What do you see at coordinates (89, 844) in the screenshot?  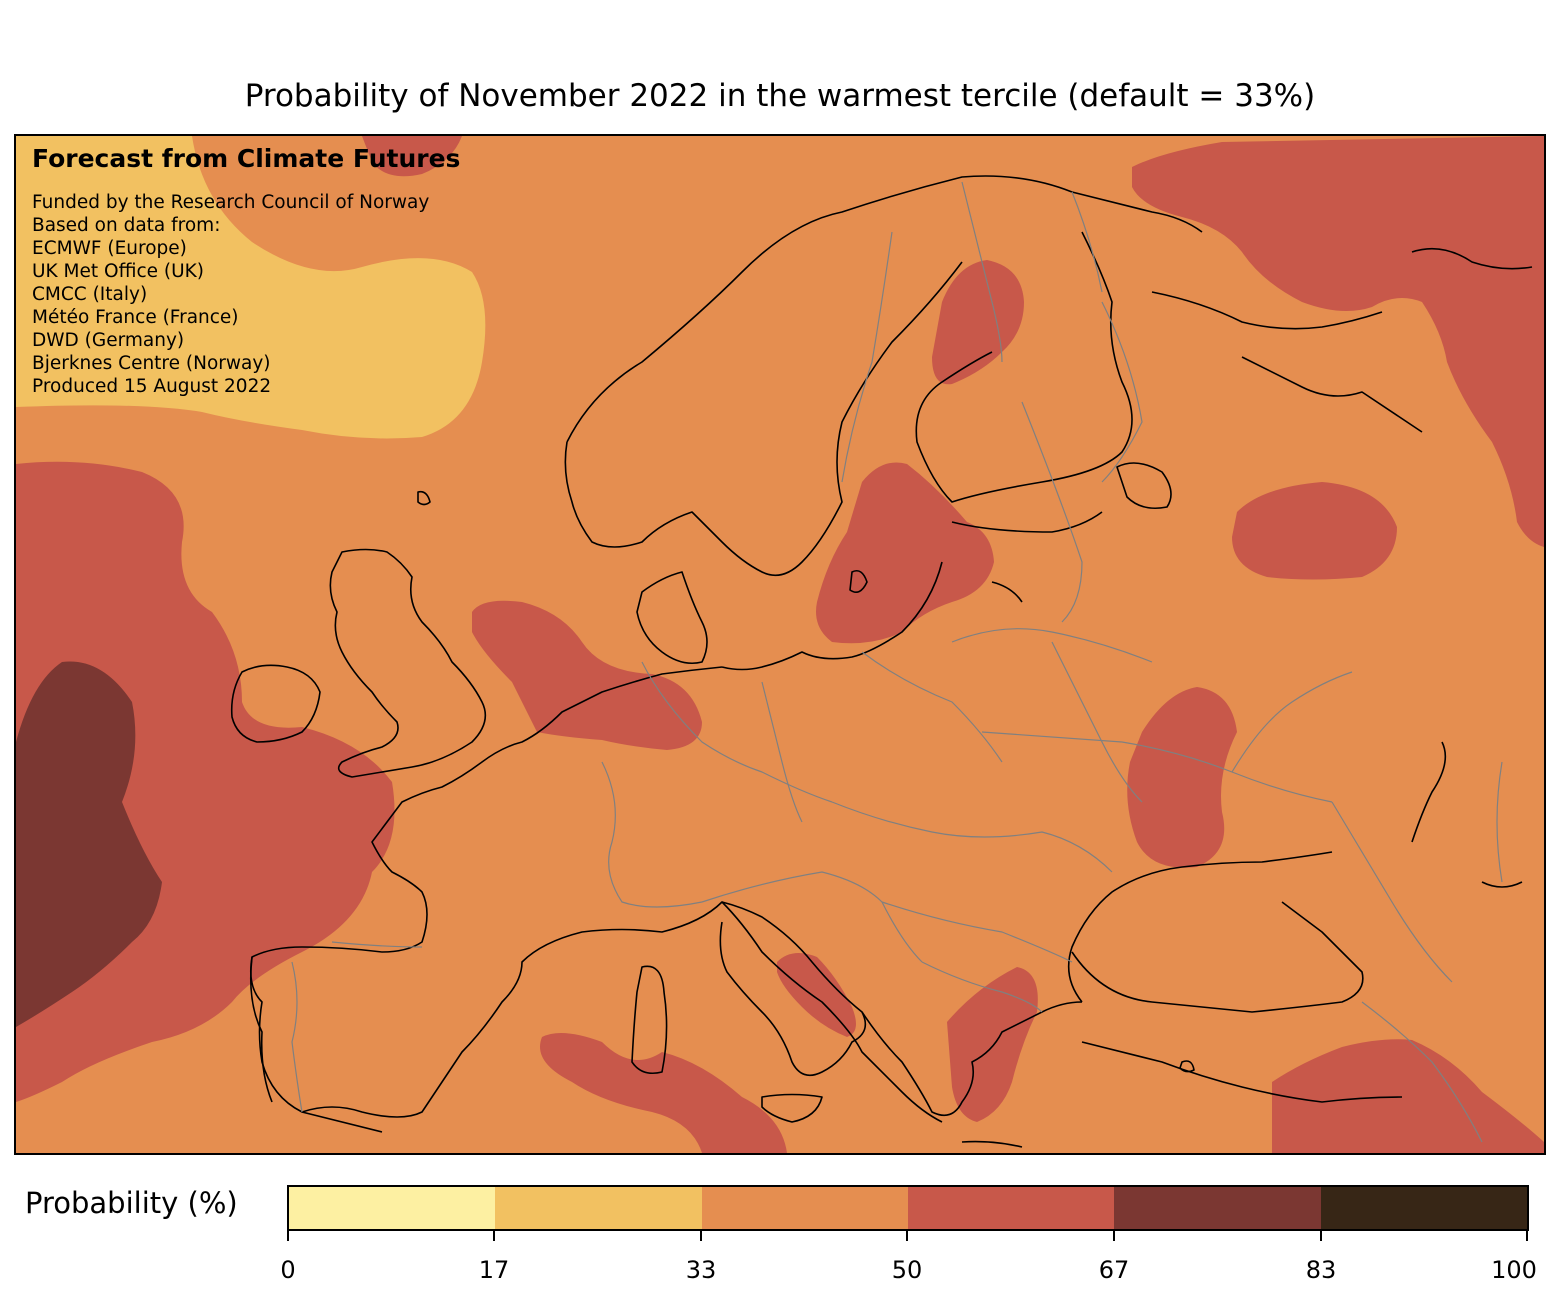 I see `region-67-83-atlantic` at bounding box center [89, 844].